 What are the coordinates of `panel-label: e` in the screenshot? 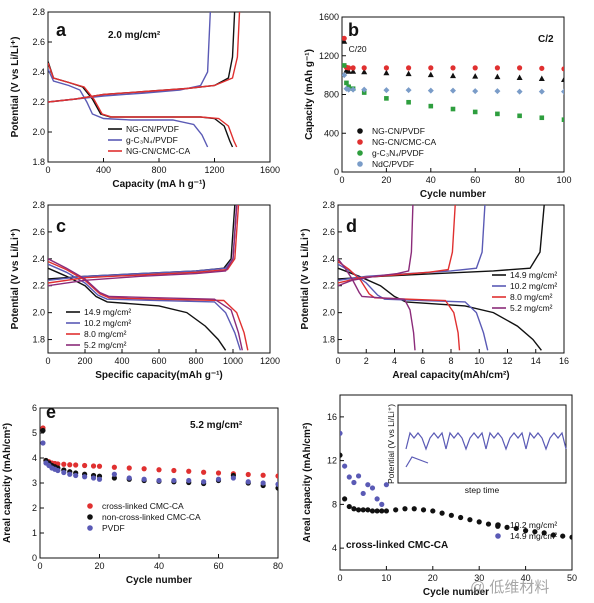 It's located at (51, 412).